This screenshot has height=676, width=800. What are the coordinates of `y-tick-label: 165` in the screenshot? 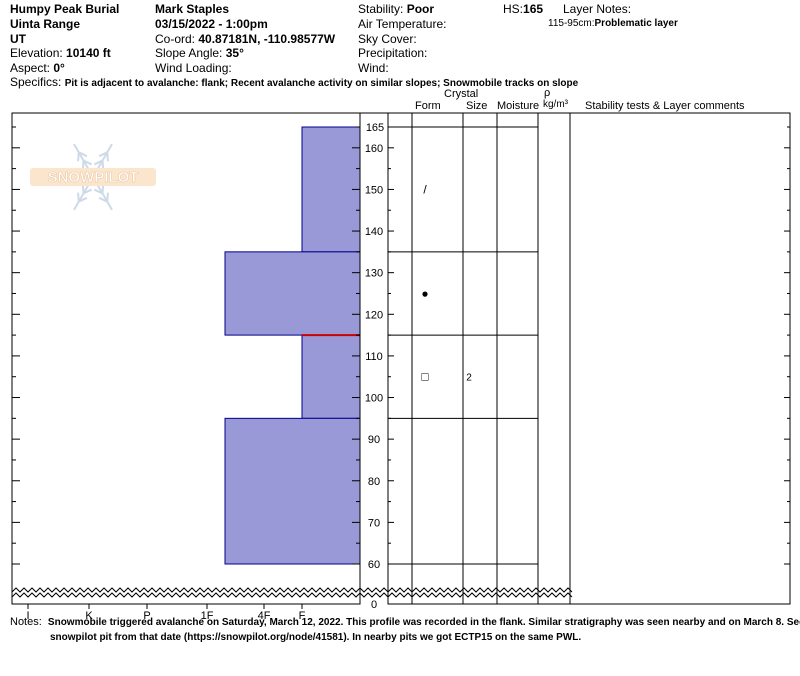 It's located at (375, 128).